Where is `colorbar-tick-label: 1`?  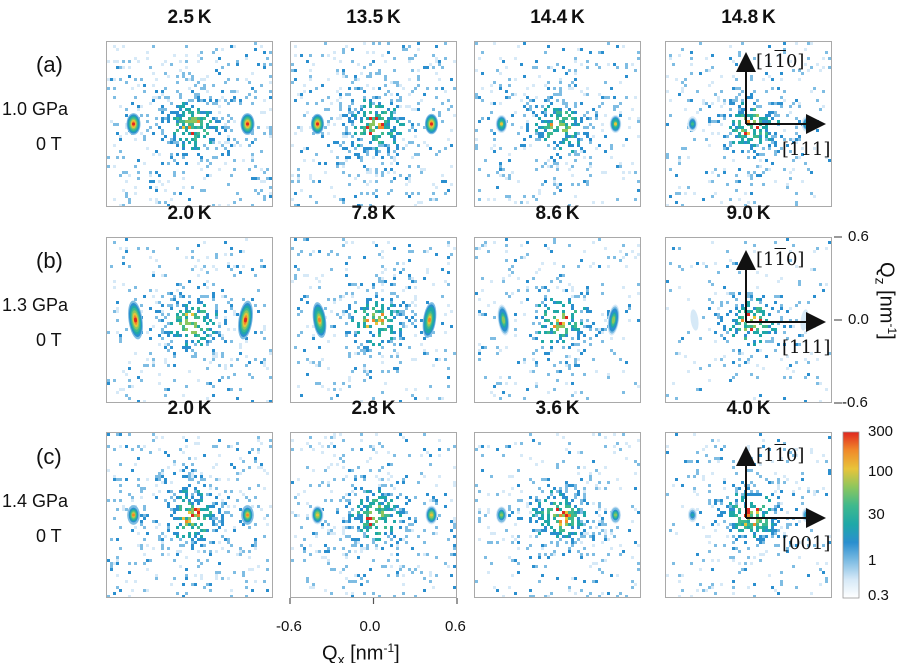 colorbar-tick-label: 1 is located at coordinates (872, 561).